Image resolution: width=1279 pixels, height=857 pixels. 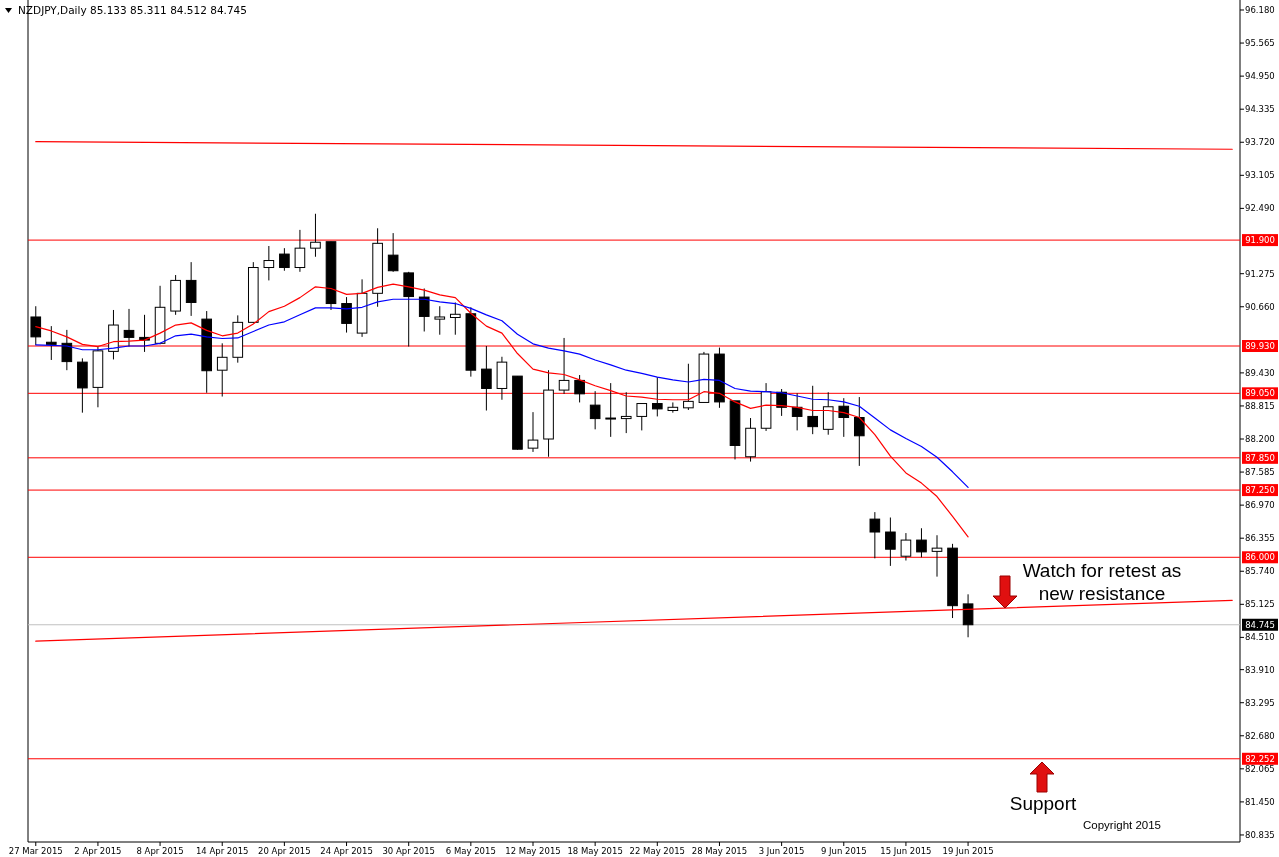 I want to click on x-tick-label: 15 Jun 2015, so click(x=906, y=851).